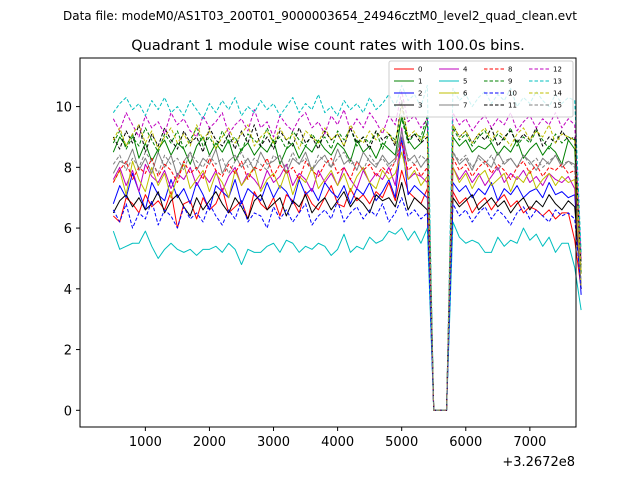 This screenshot has width=640, height=480. I want to click on x-tick-label: 2000, so click(209, 442).